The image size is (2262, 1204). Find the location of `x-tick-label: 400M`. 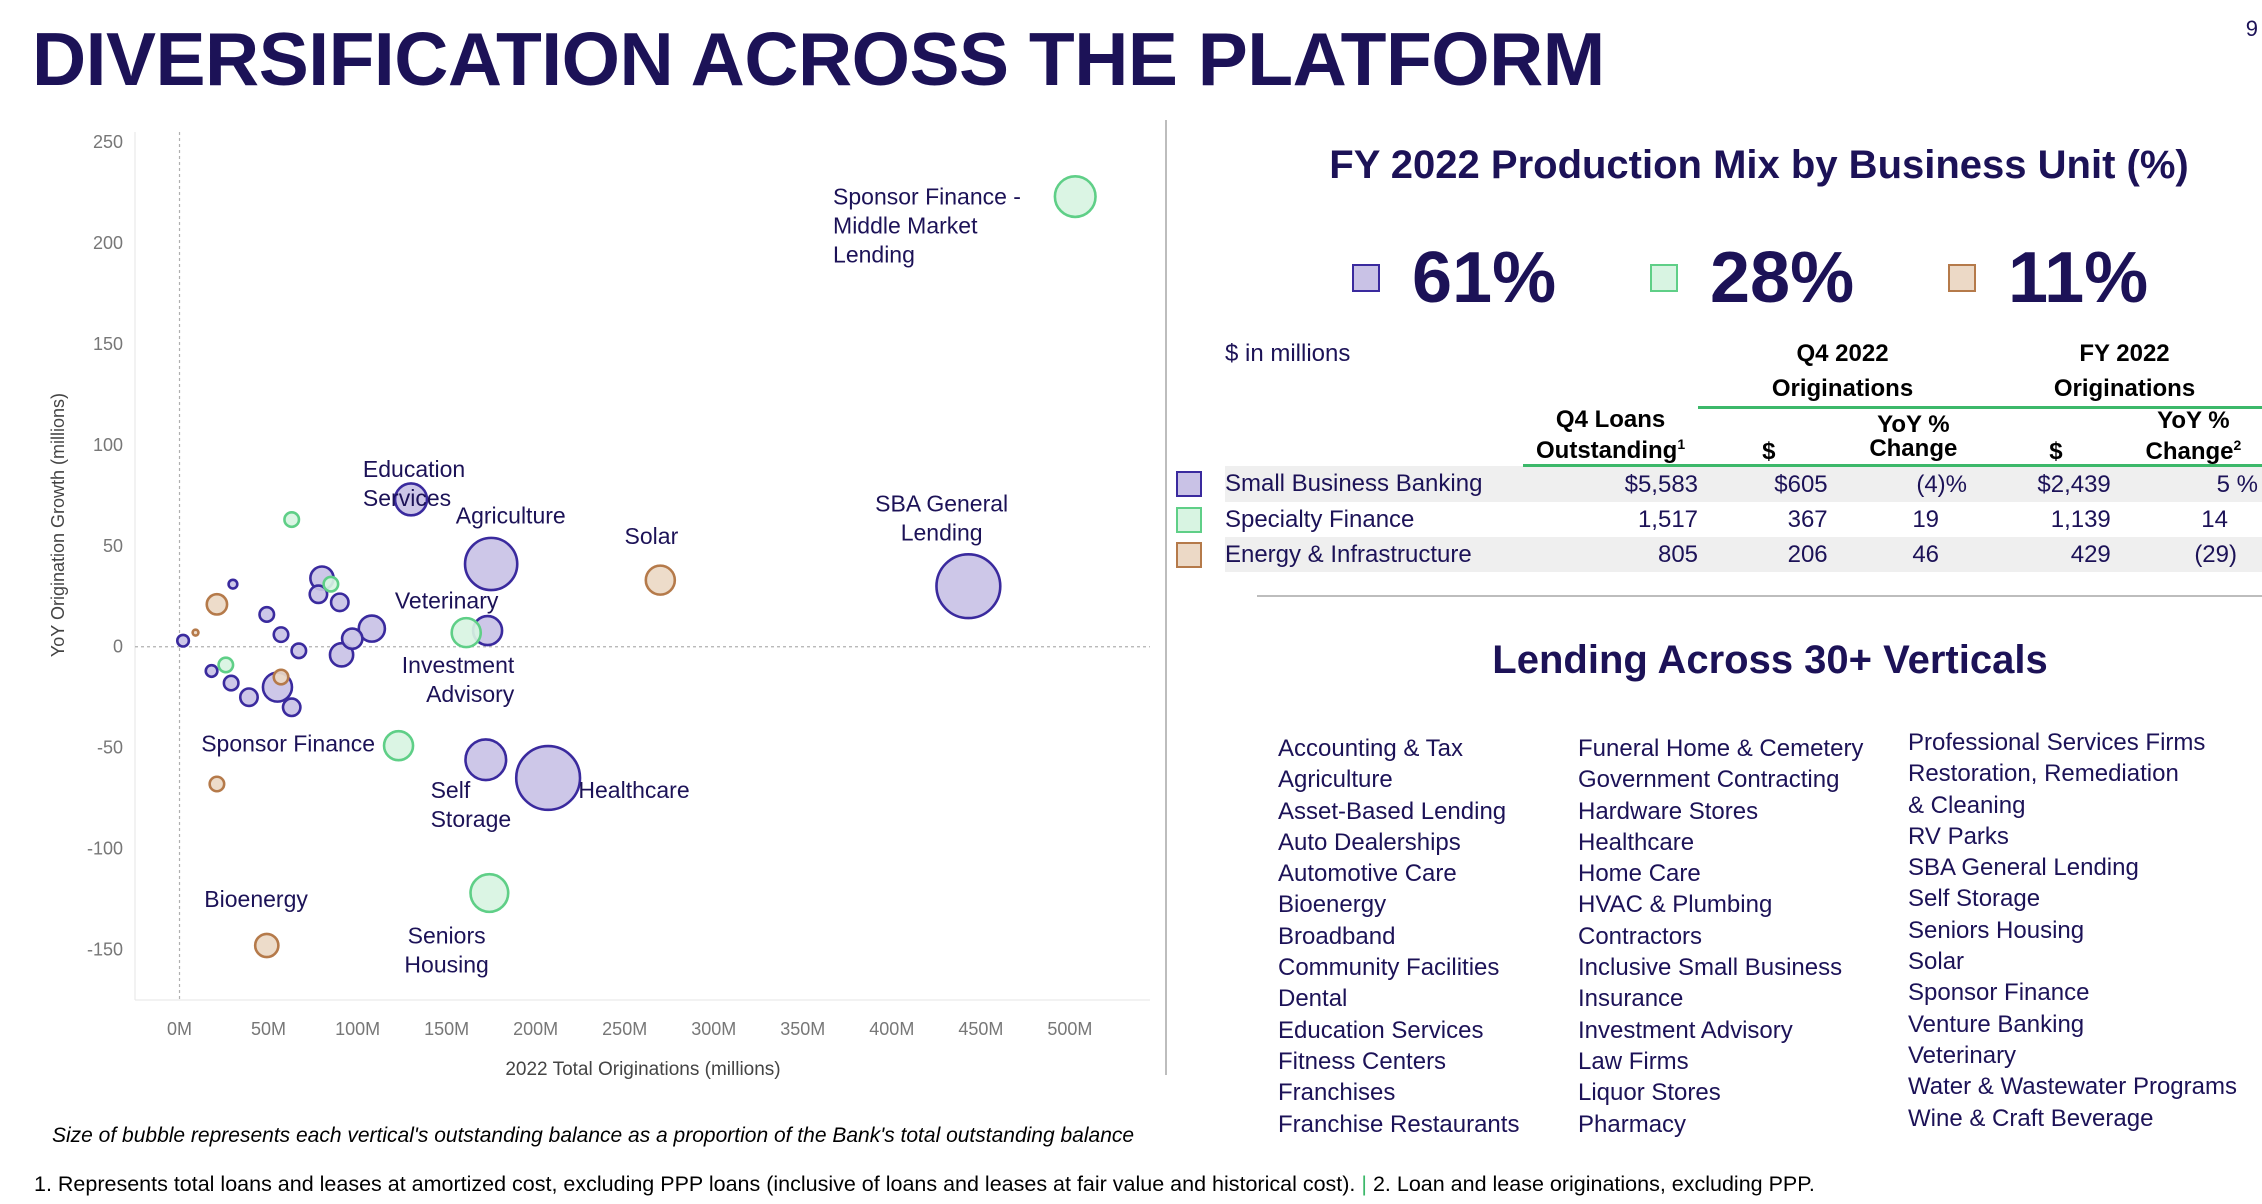

x-tick-label: 400M is located at coordinates (891, 1029).